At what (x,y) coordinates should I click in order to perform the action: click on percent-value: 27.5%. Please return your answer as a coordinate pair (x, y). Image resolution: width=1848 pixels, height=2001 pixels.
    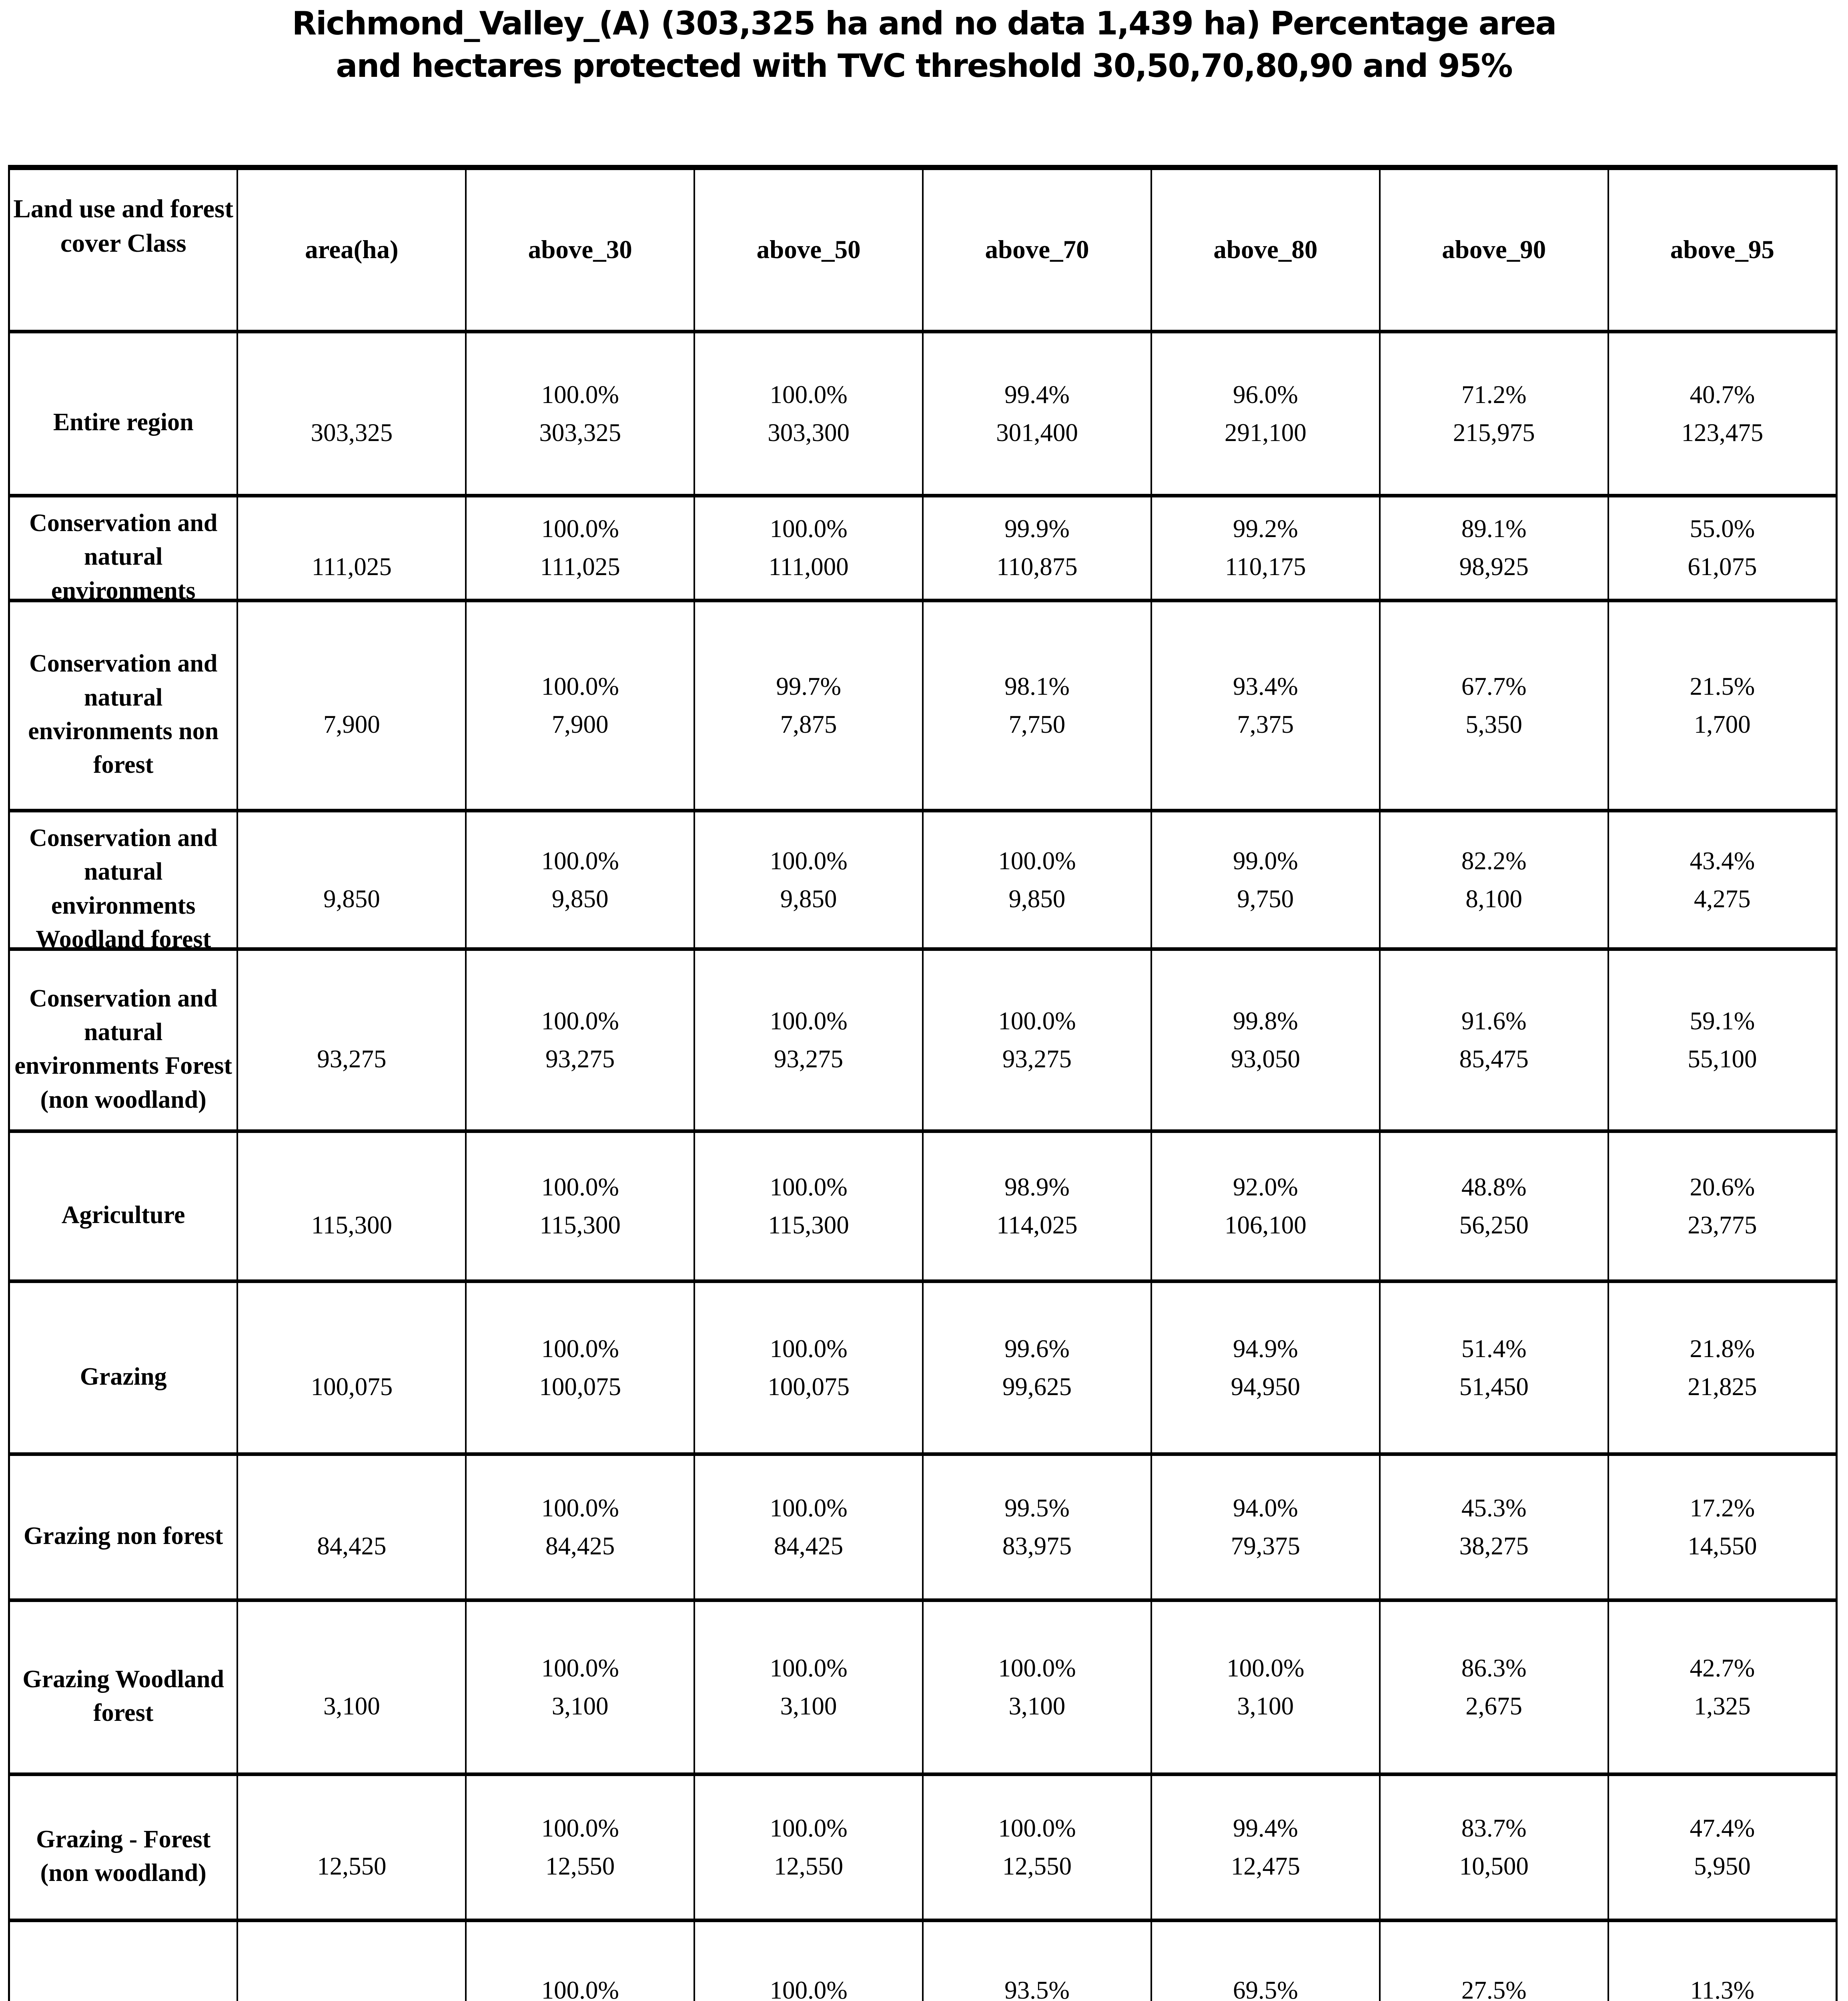
    Looking at the image, I should click on (1494, 1988).